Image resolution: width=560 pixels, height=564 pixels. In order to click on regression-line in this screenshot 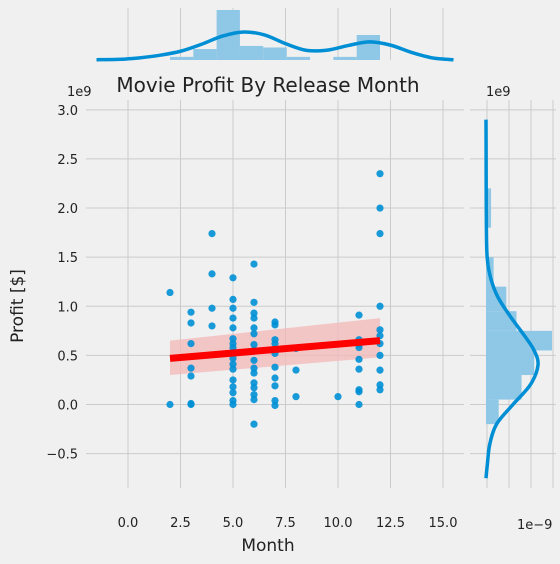, I will do `click(275, 349)`.